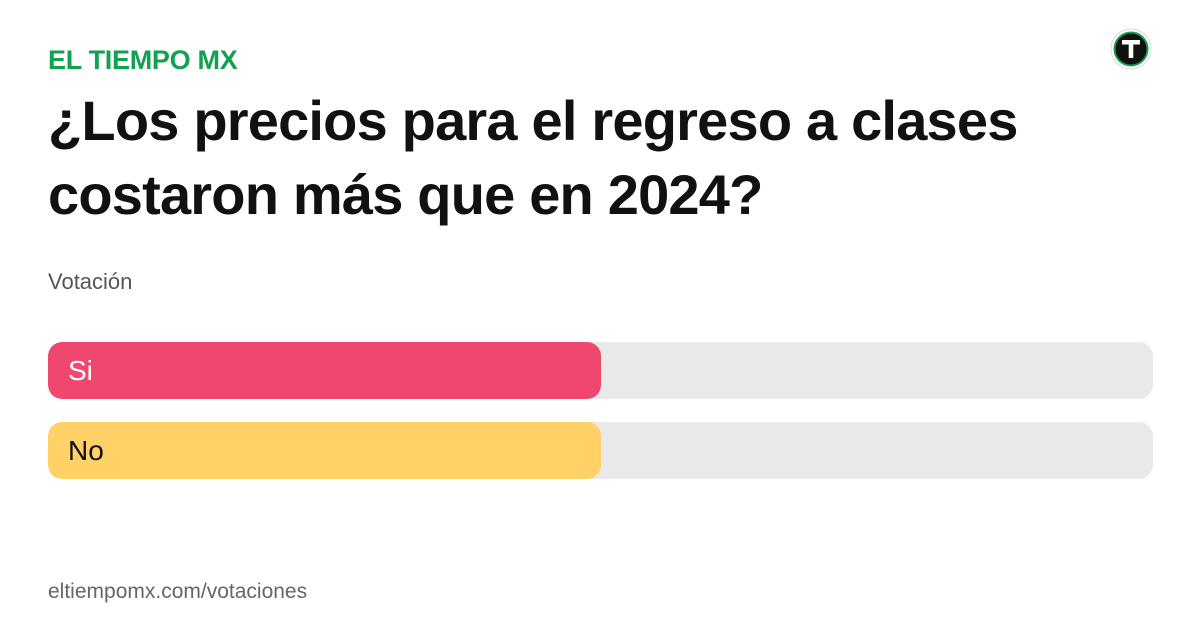  What do you see at coordinates (143, 60) in the screenshot?
I see `brand-name: EL TIEMPO MX` at bounding box center [143, 60].